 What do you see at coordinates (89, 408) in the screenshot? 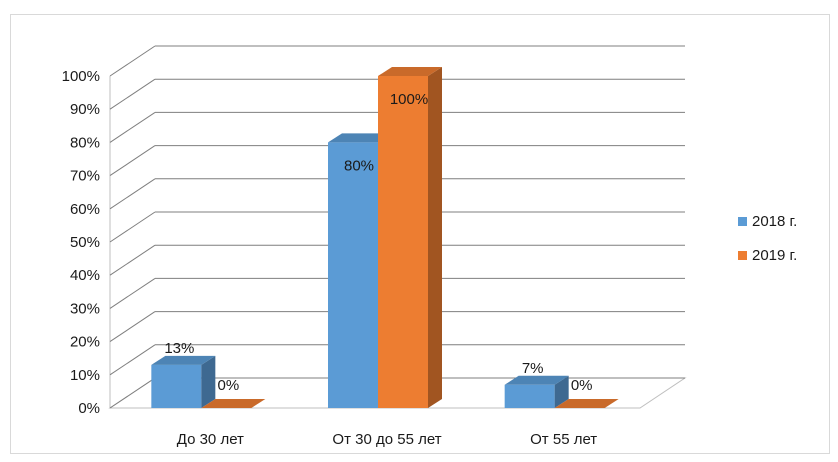
I see `y-tick-label: 0%` at bounding box center [89, 408].